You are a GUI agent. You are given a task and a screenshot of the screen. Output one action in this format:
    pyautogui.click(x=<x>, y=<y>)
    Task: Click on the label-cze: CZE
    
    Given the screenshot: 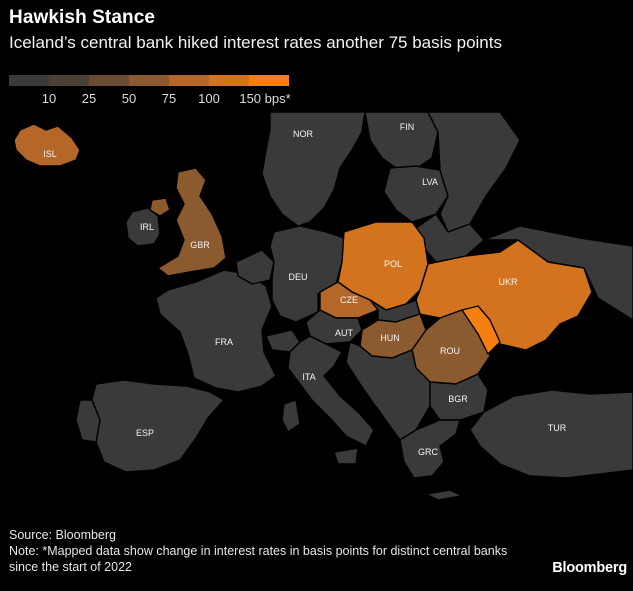 What is the action you would take?
    pyautogui.click(x=349, y=300)
    